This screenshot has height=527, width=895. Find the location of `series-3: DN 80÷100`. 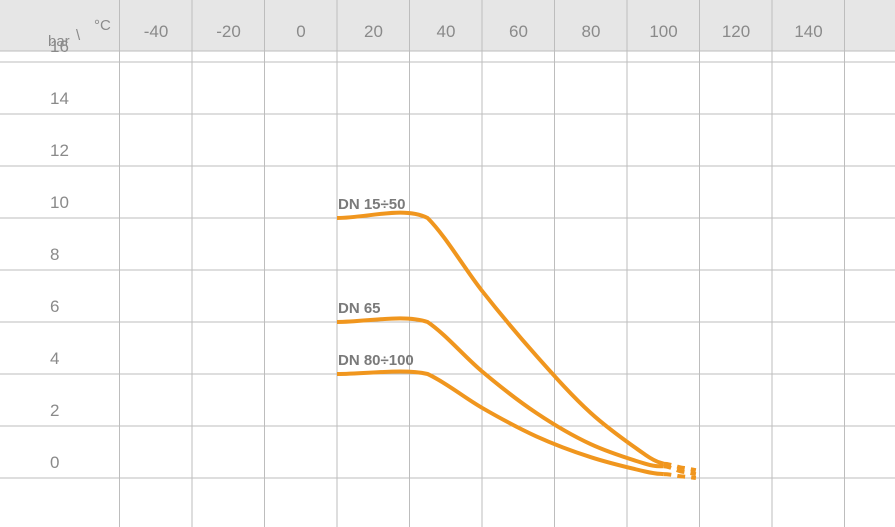

series-3: DN 80÷100 is located at coordinates (516, 416).